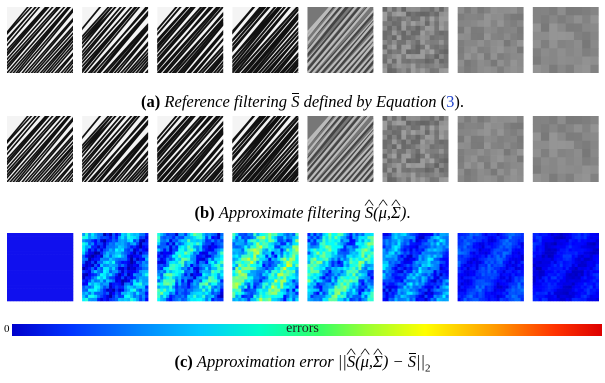 The height and width of the screenshot is (383, 605). I want to click on caption-c-label: (c), so click(183, 361).